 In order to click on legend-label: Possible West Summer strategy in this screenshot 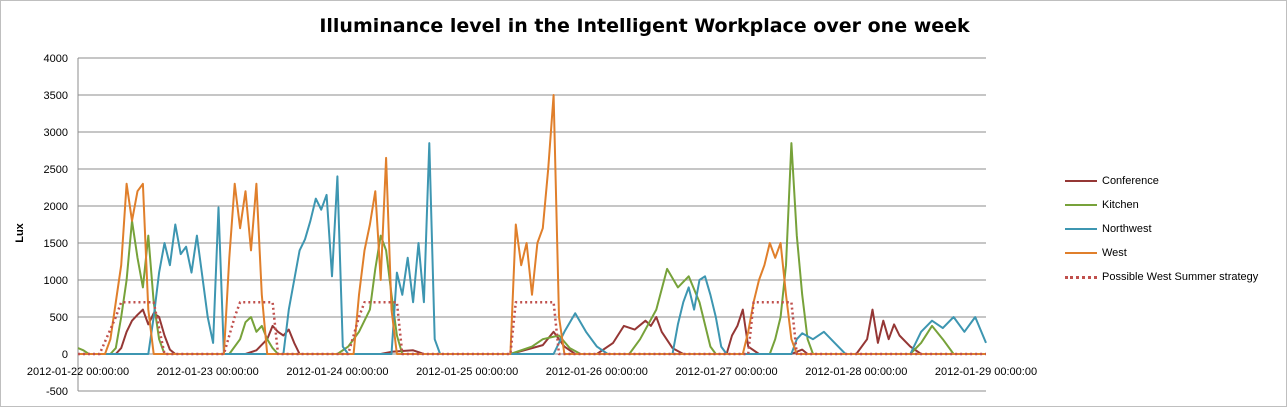, I will do `click(1180, 277)`.